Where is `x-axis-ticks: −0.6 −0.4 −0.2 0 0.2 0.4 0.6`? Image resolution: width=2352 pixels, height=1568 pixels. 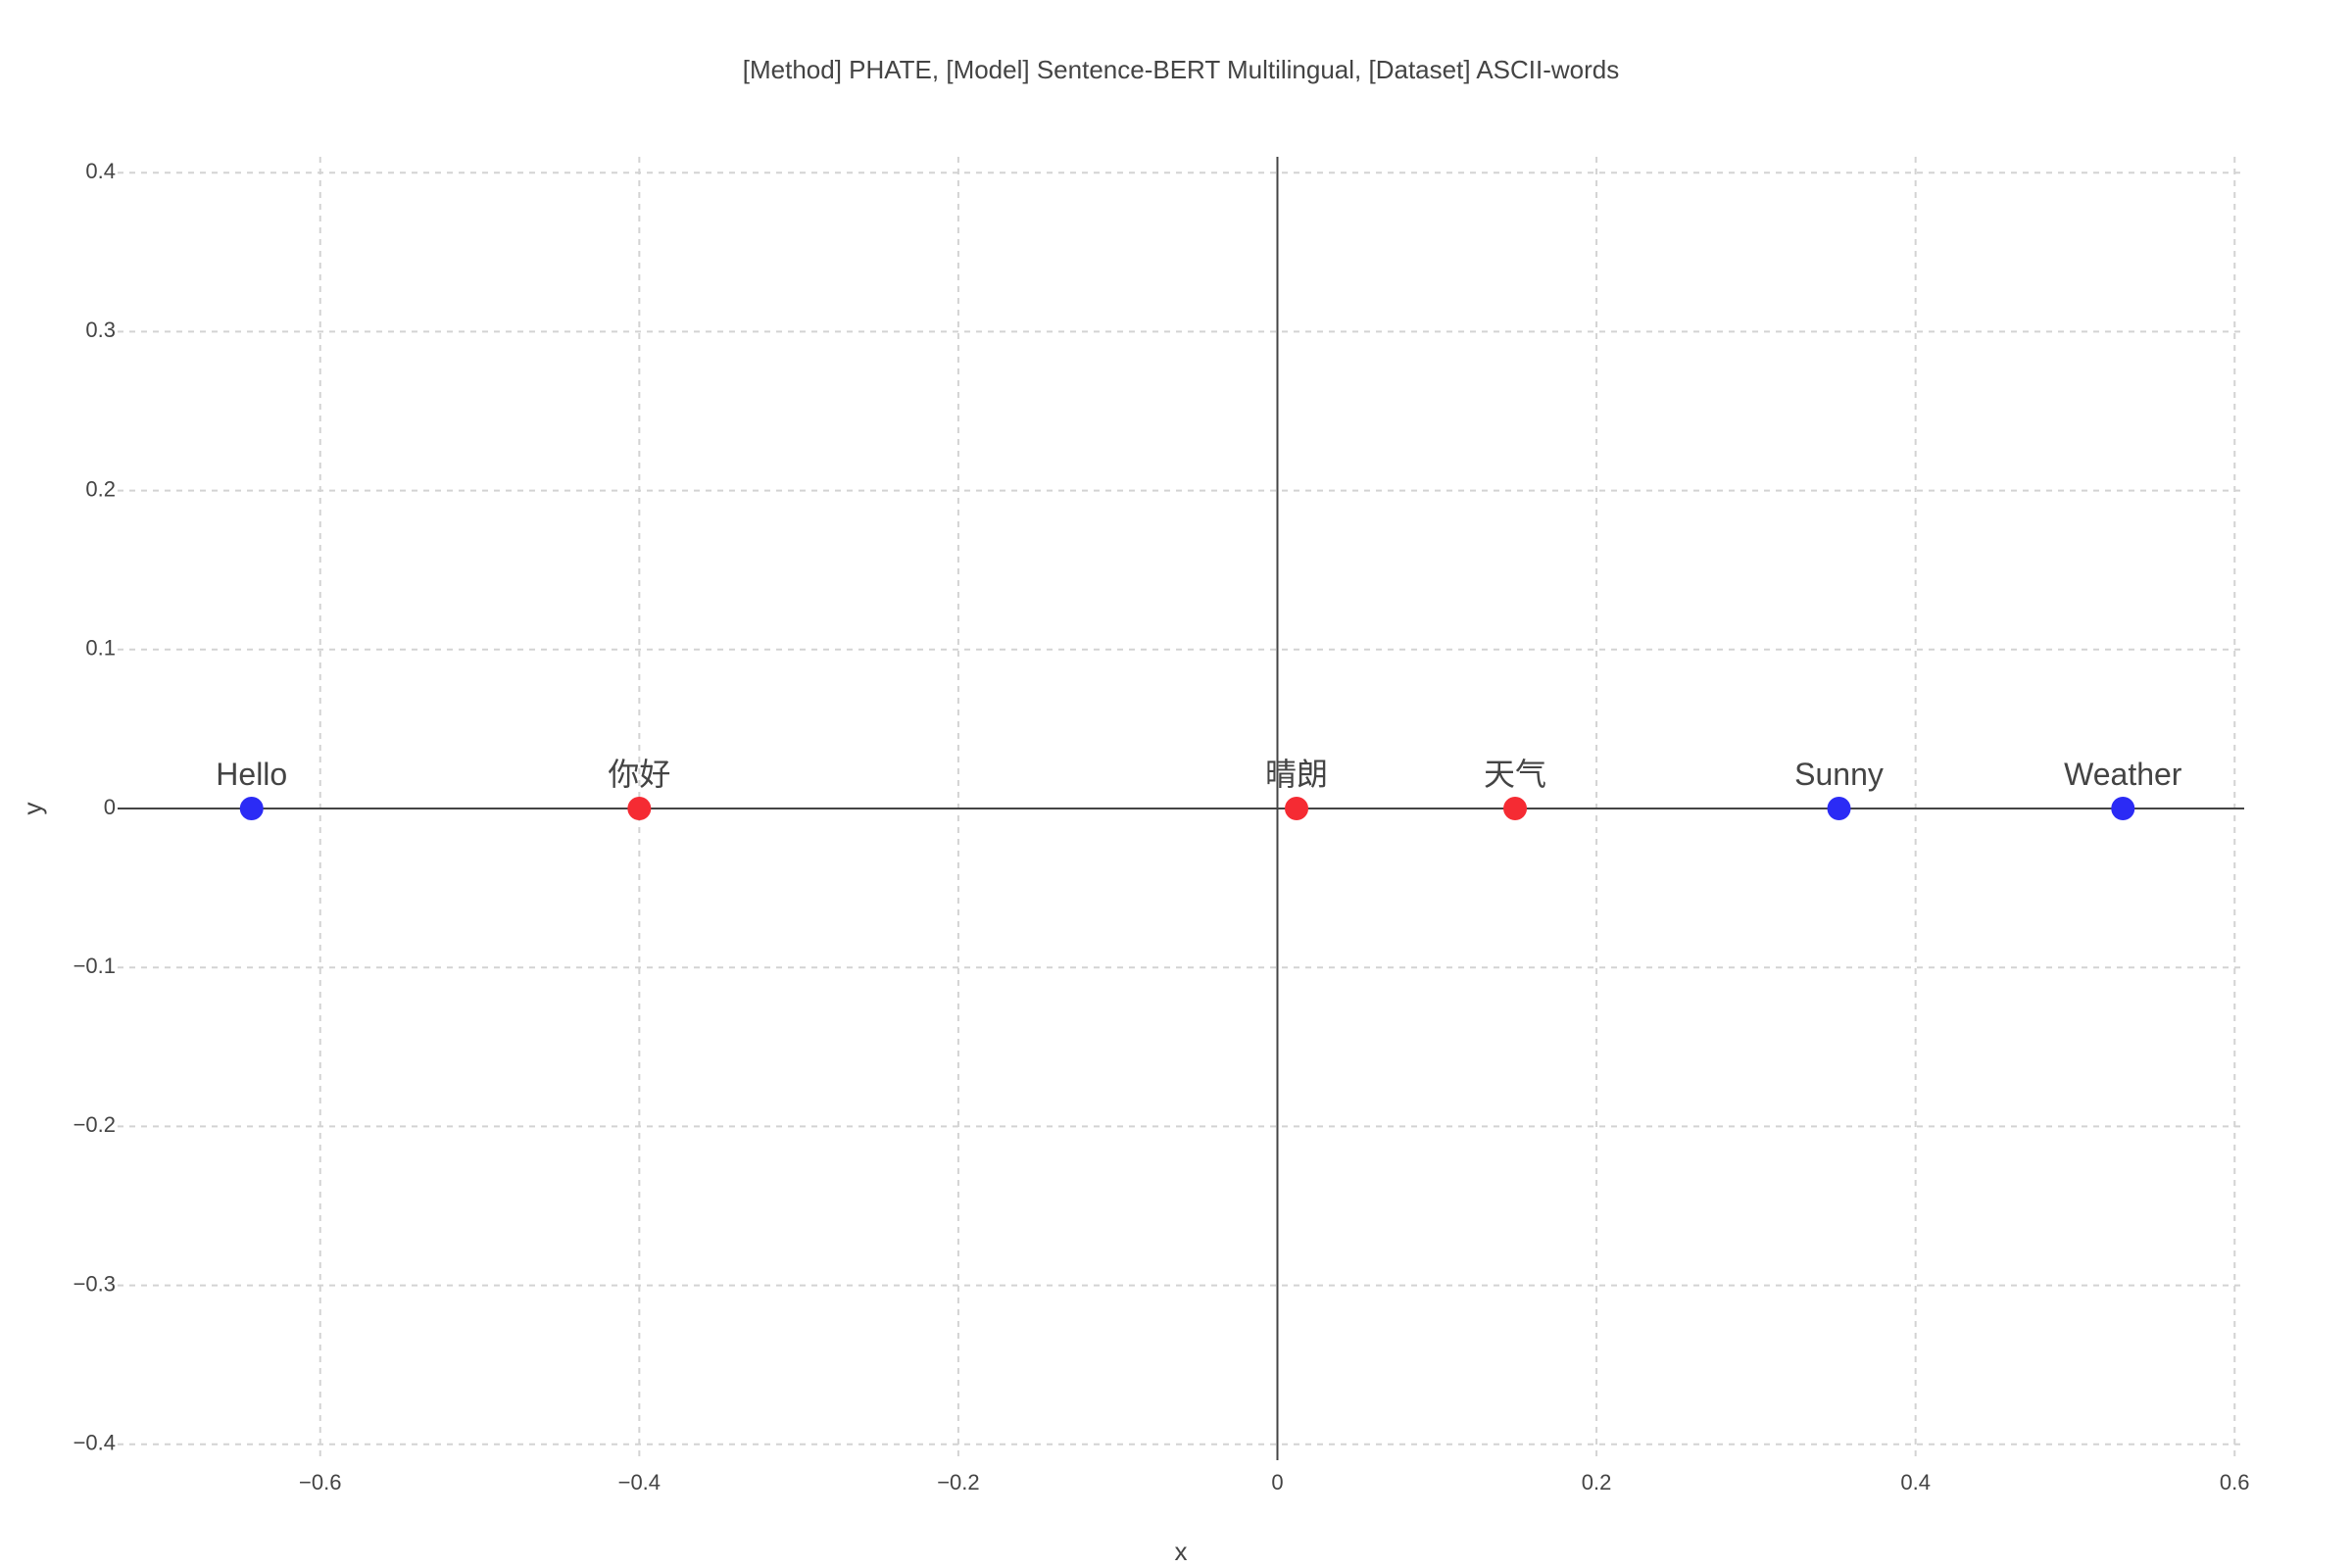 x-axis-ticks: −0.6 −0.4 −0.2 0 0.2 0.4 0.6 is located at coordinates (1274, 1482).